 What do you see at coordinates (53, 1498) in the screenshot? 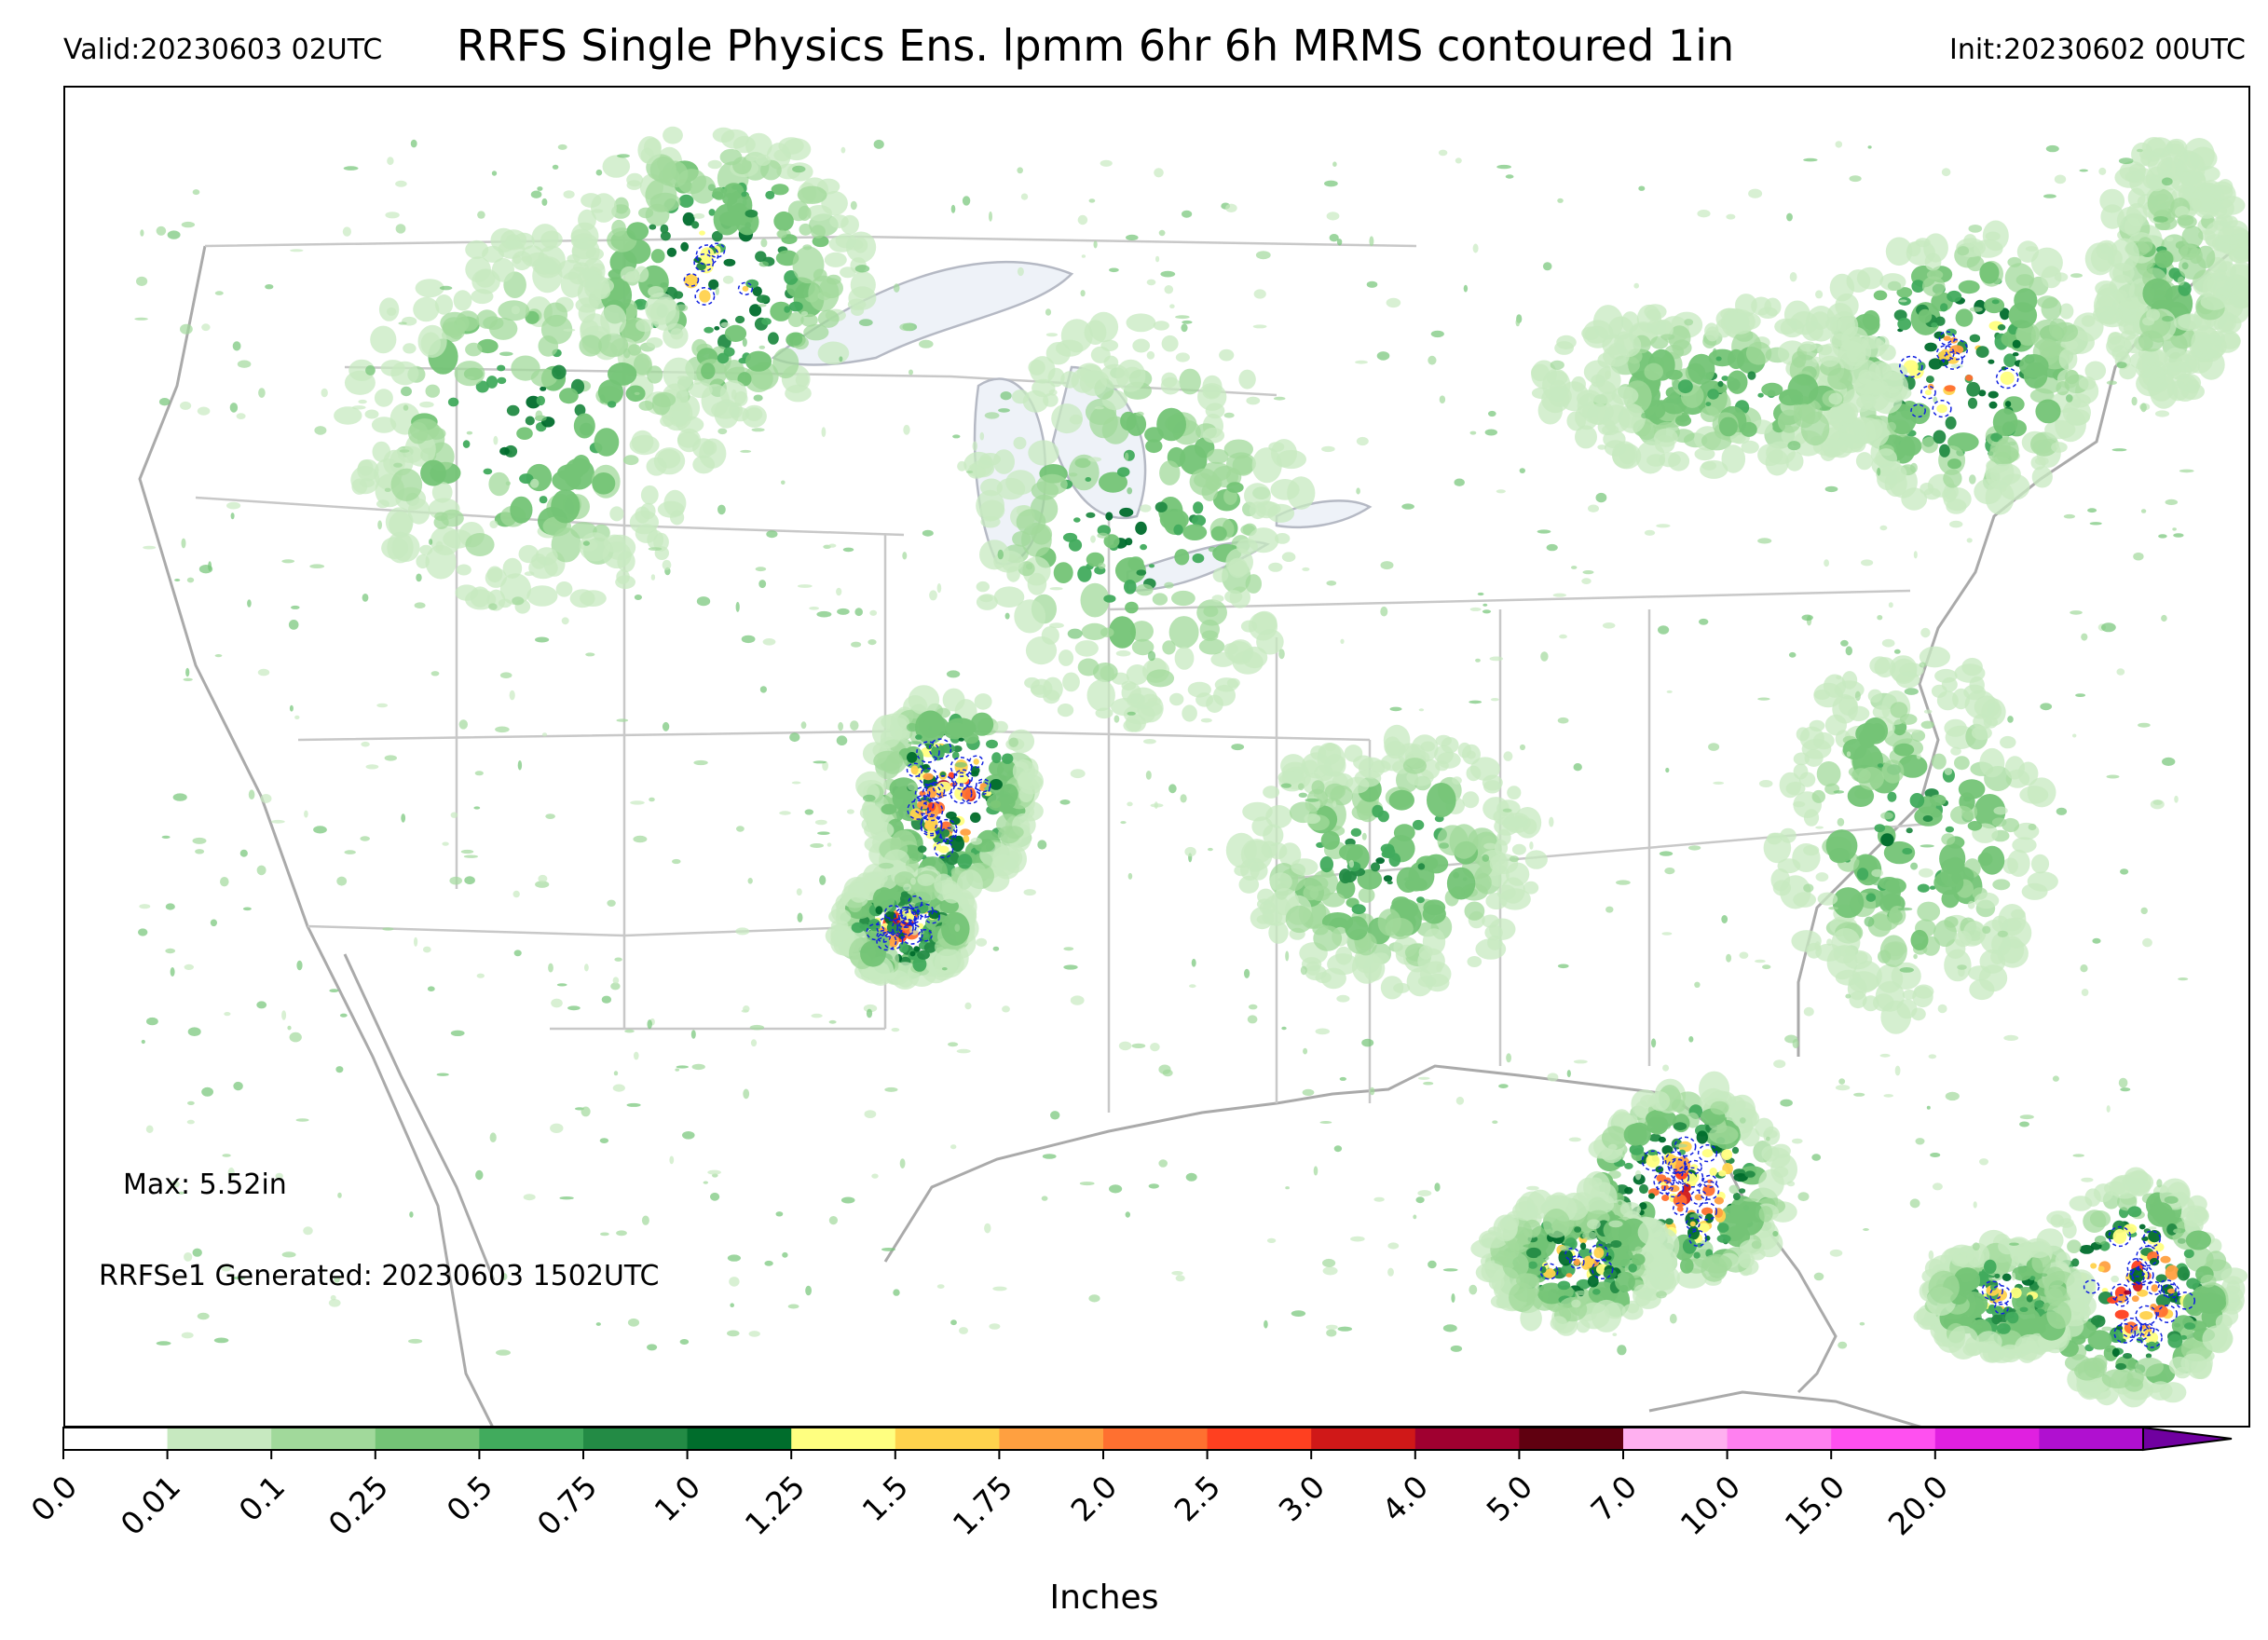
I see `colorbar-tick-label: 0.0` at bounding box center [53, 1498].